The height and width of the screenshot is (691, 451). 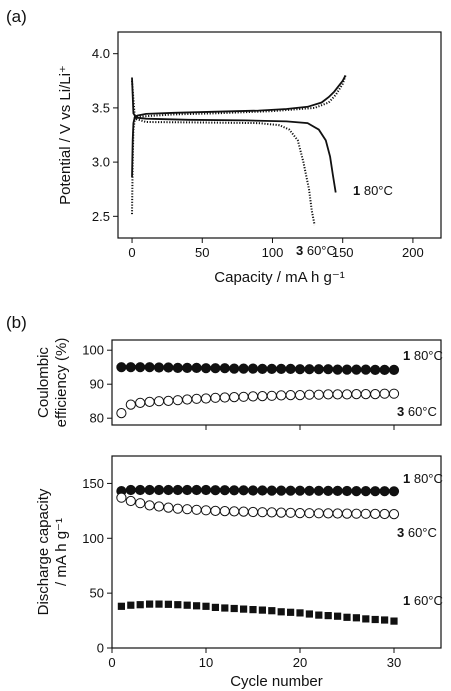 I want to click on annotation-number: 3, so click(x=400, y=411).